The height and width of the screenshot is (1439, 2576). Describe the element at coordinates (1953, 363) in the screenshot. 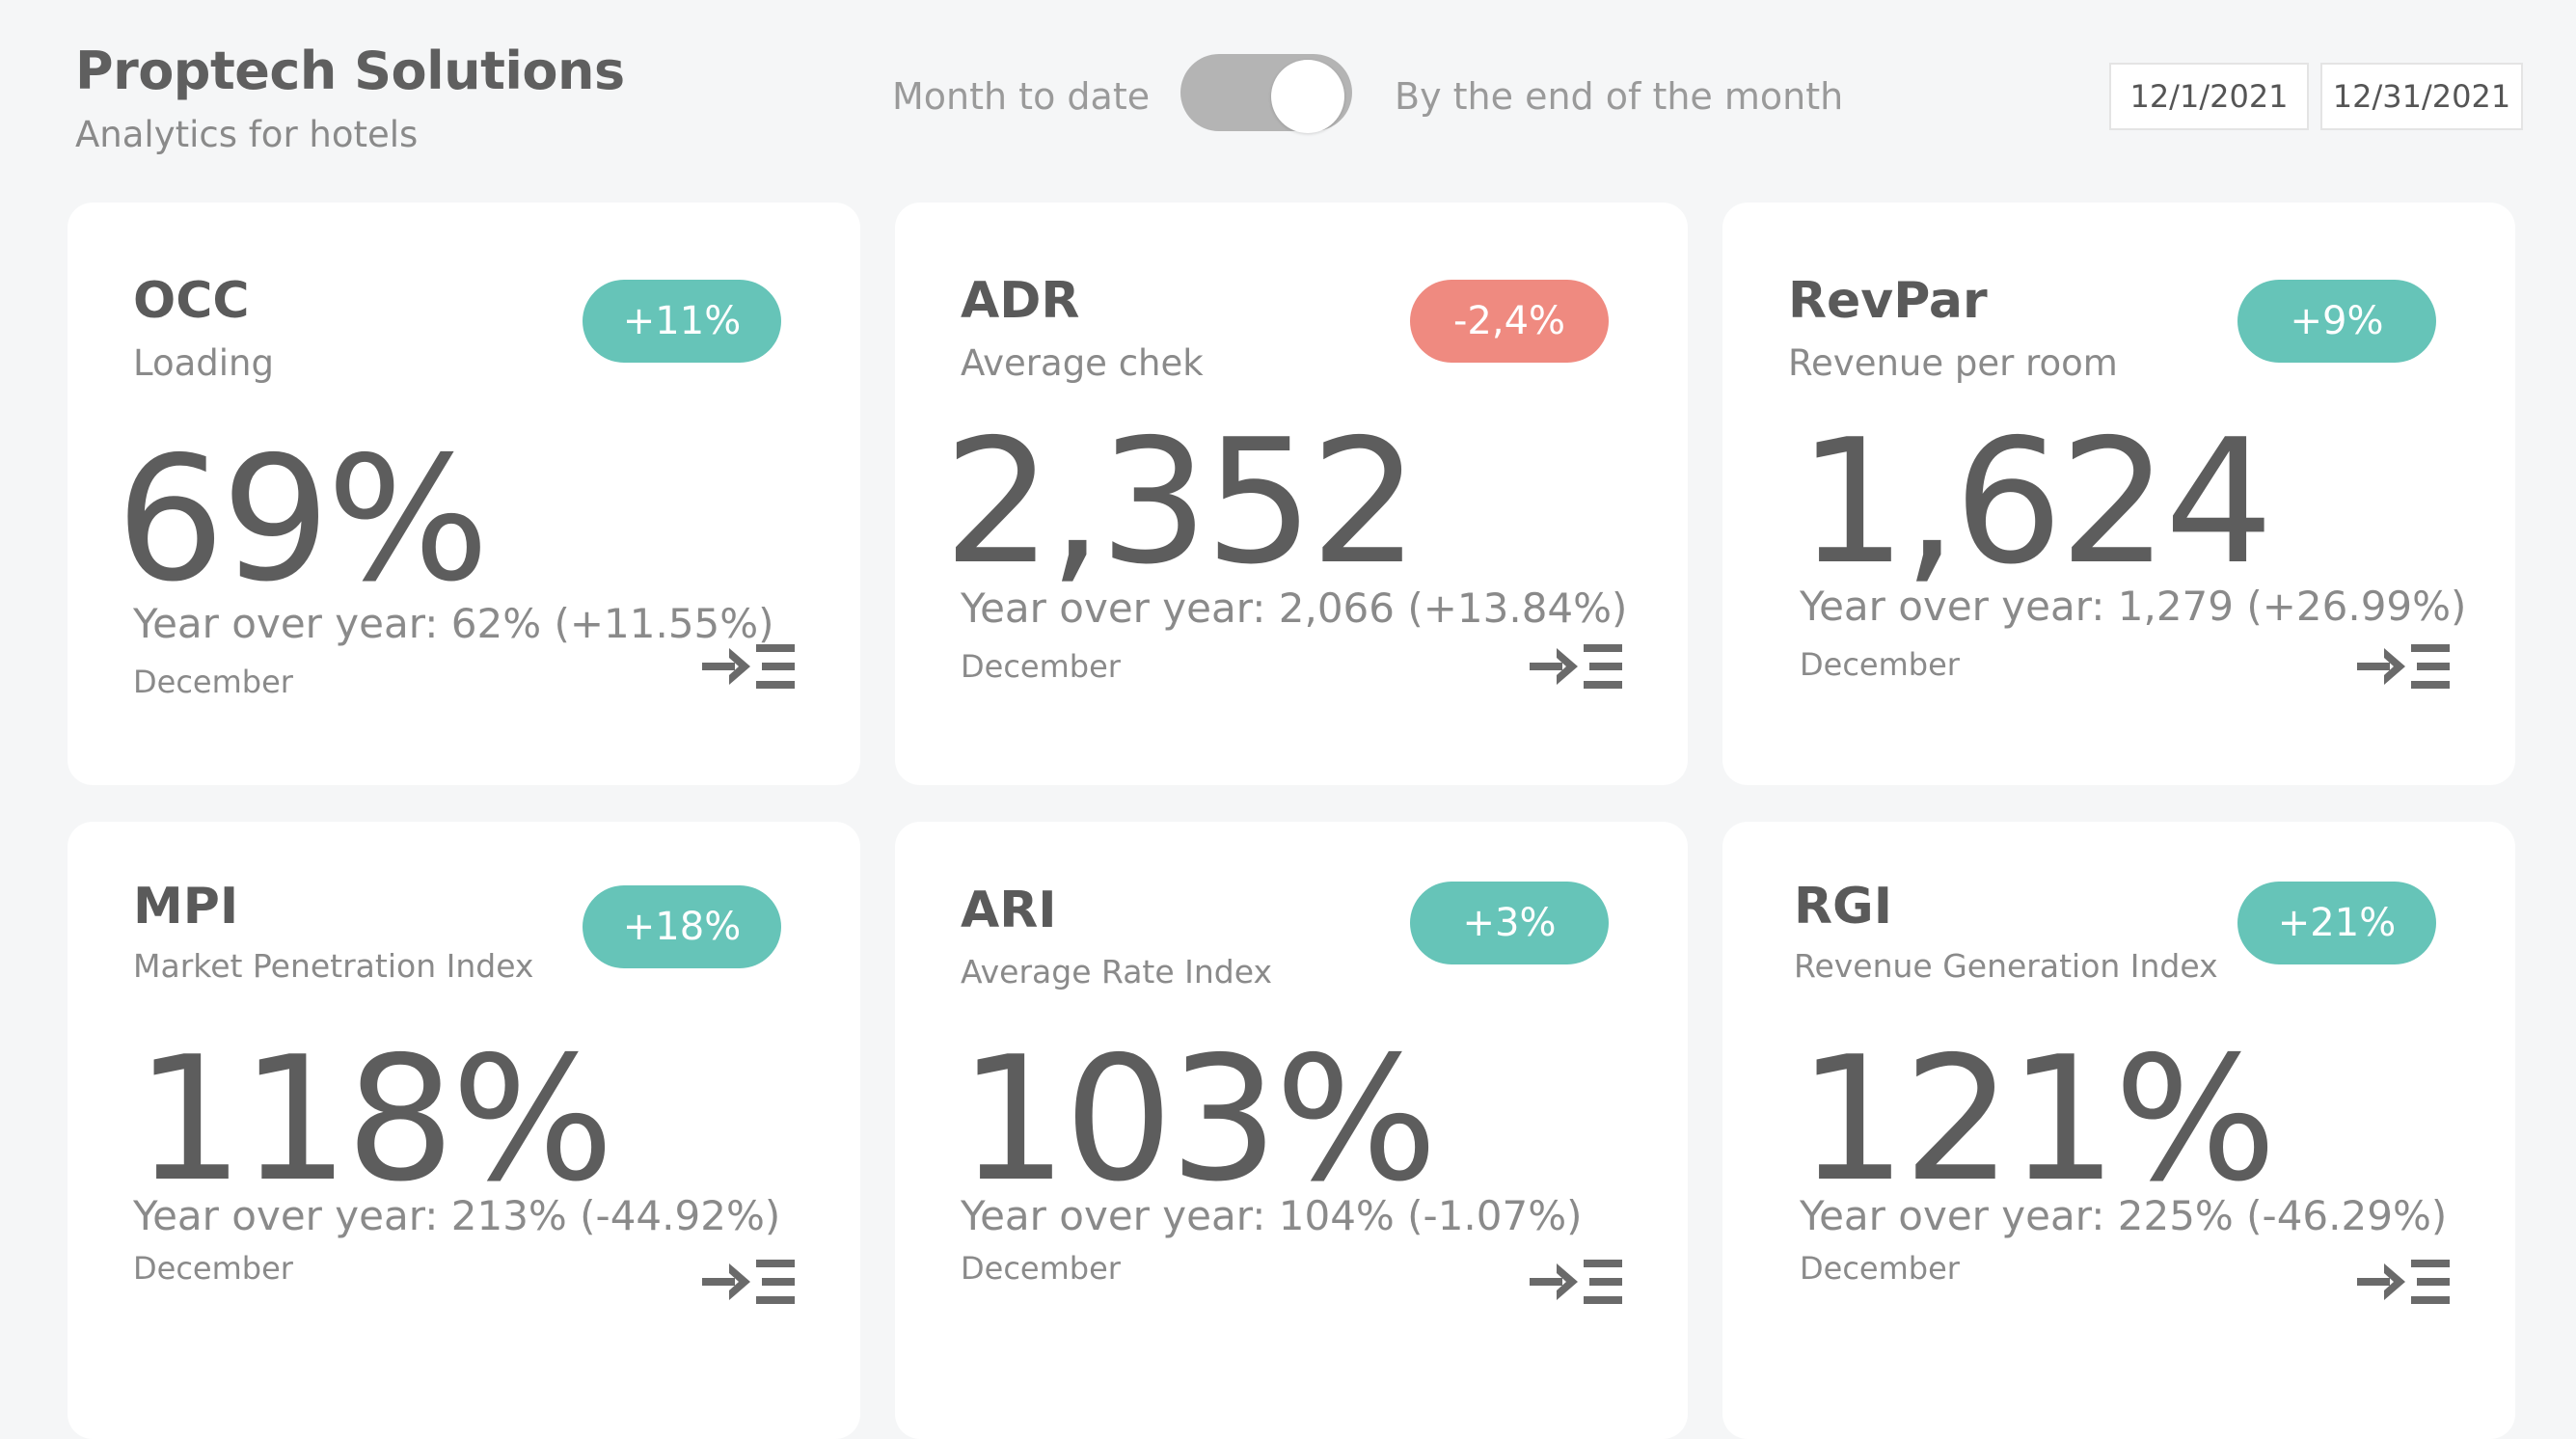

I see `kpi-subtitle: Revenue per room` at that location.